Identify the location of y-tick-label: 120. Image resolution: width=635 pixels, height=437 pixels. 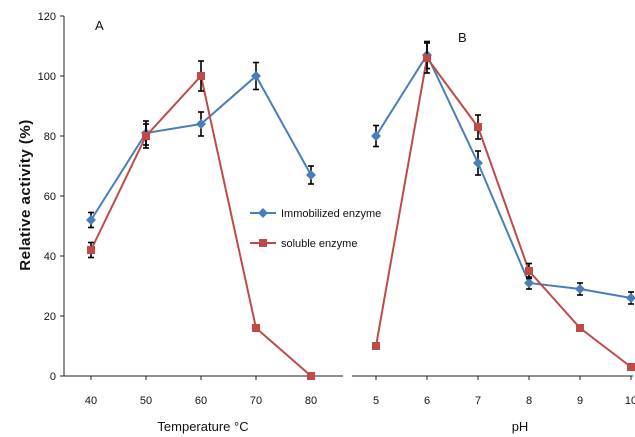
(47, 17).